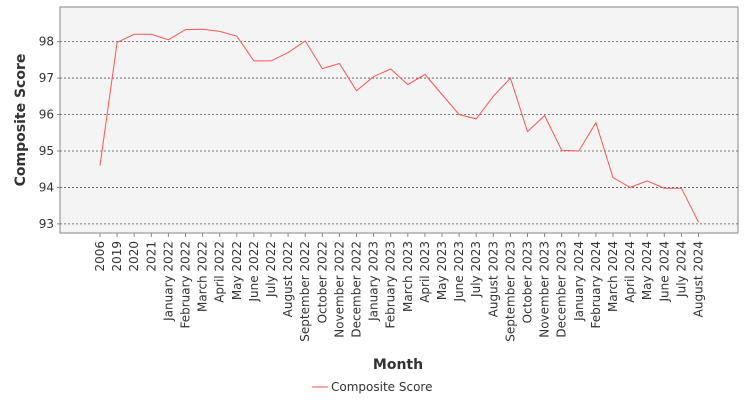 The width and height of the screenshot is (750, 400). What do you see at coordinates (49, 133) in the screenshot?
I see `y-axis-ticks: 93 94 95 96 97 98` at bounding box center [49, 133].